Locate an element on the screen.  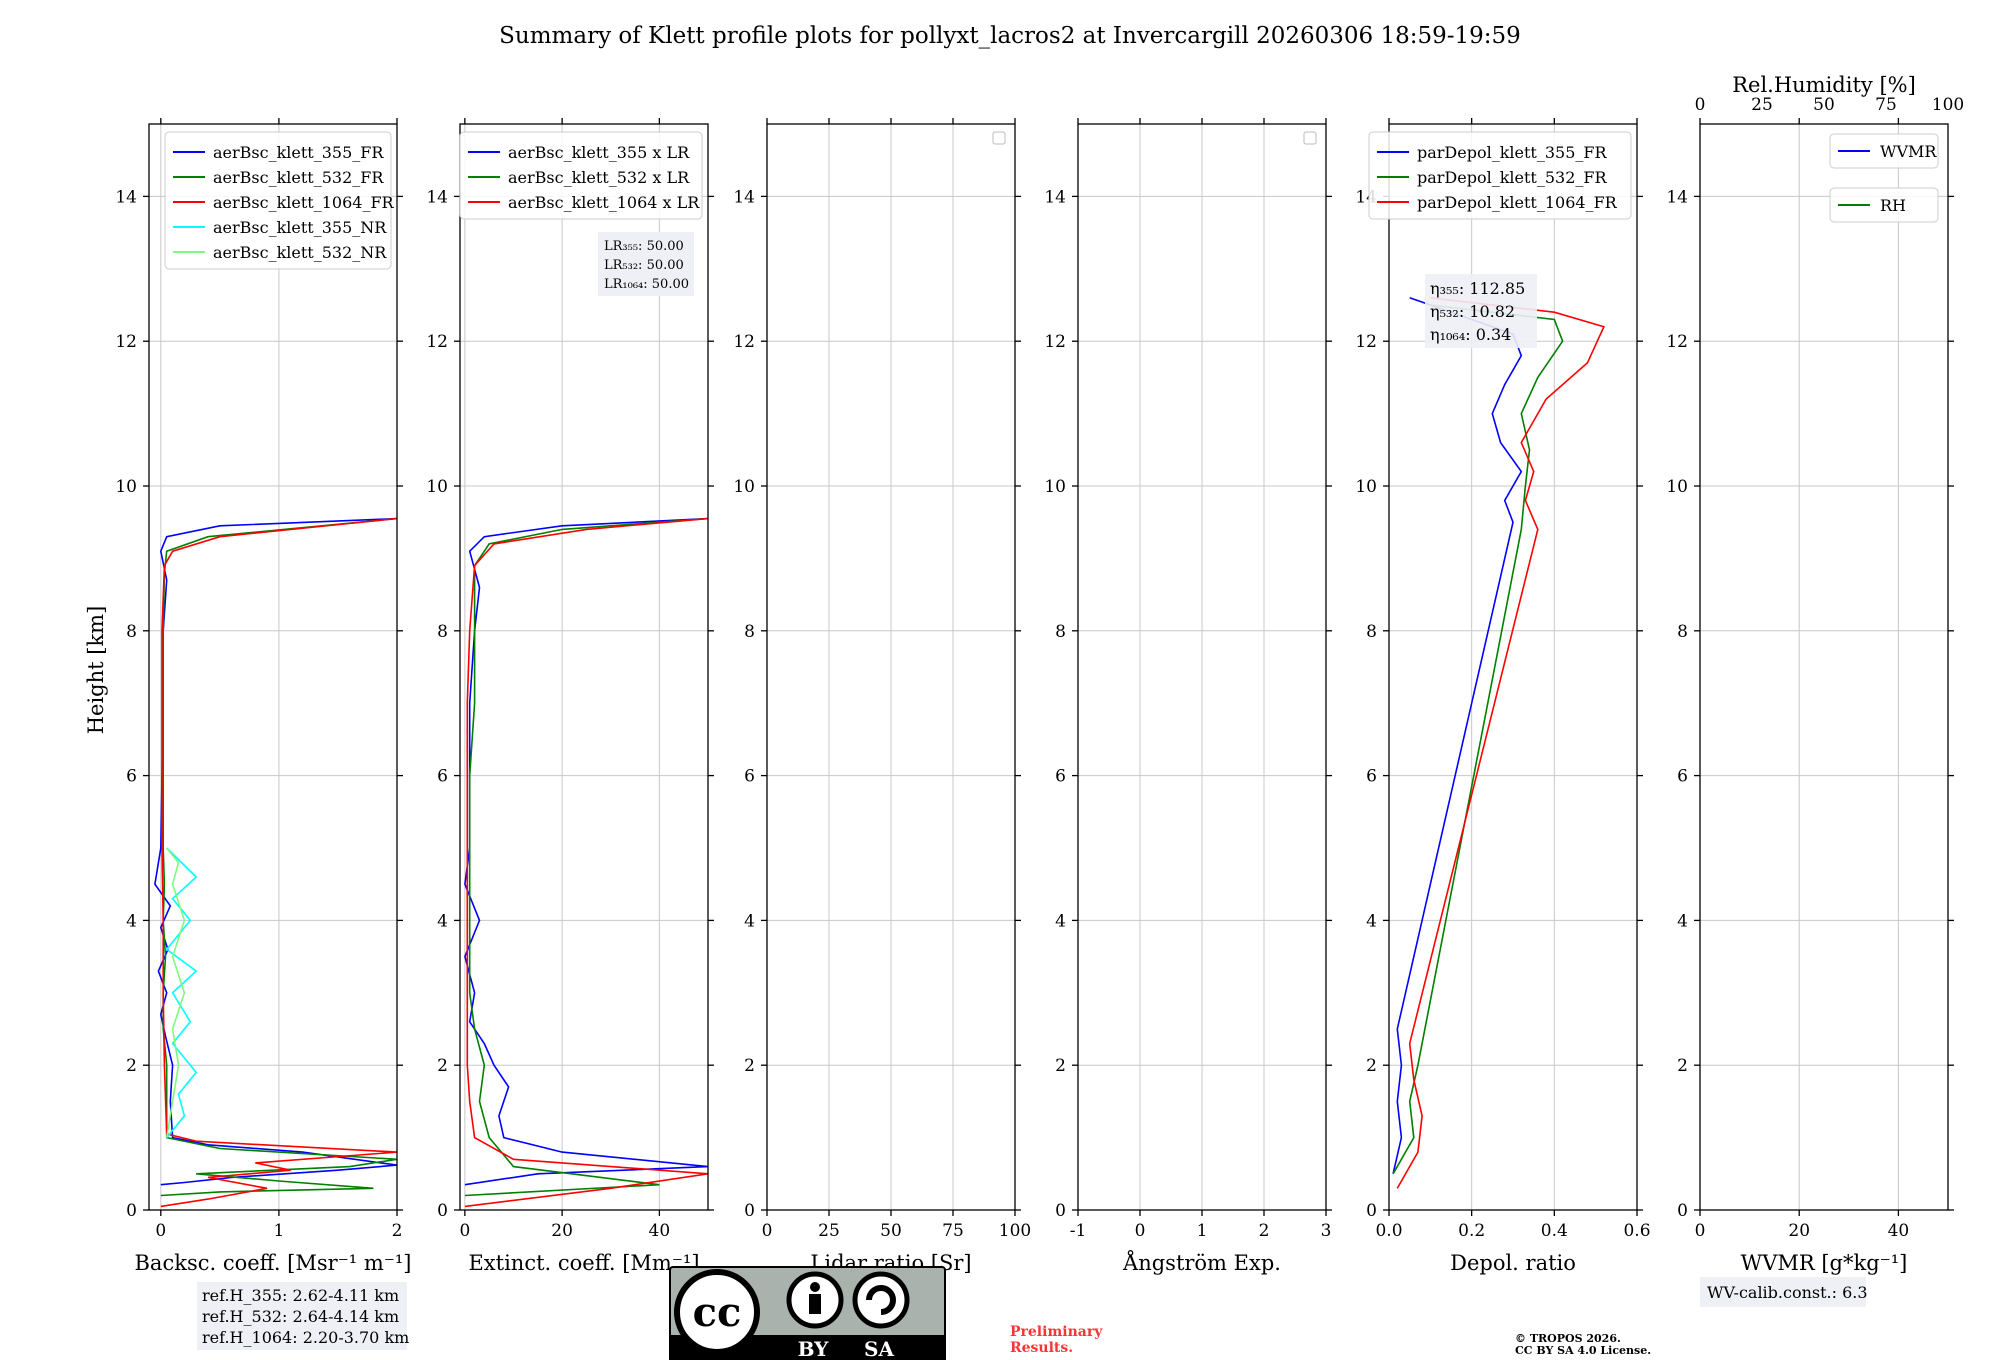
top-axis-label: Rel.Humidity [%] is located at coordinates (1824, 85).